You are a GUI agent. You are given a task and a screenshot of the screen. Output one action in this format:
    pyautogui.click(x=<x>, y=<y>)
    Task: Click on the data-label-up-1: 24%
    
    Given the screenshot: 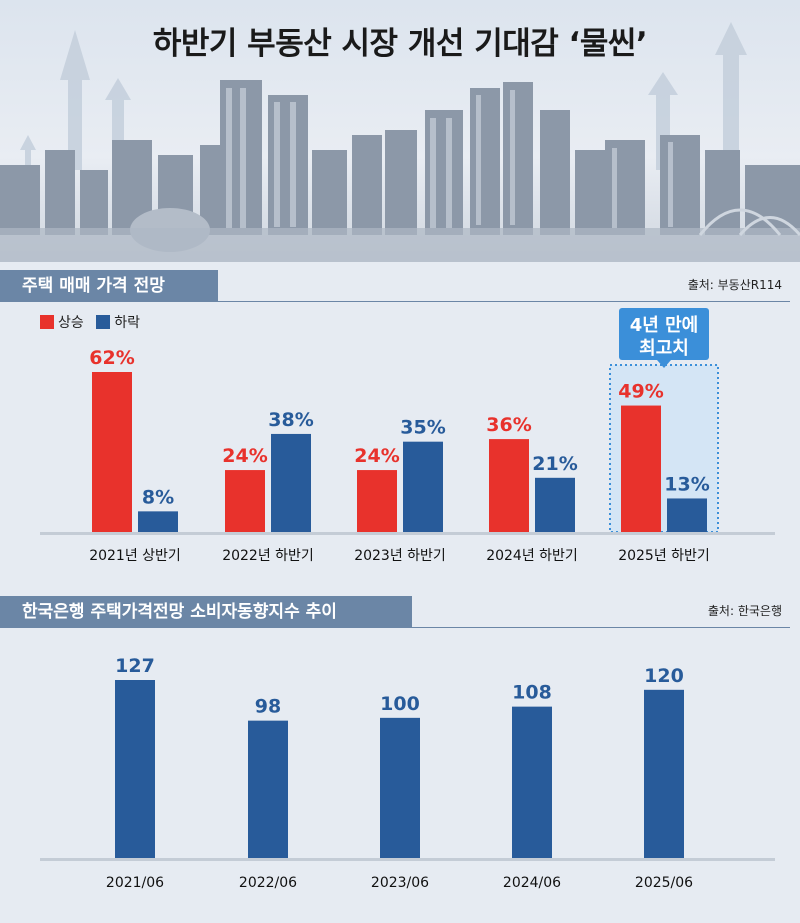 What is the action you would take?
    pyautogui.click(x=244, y=456)
    